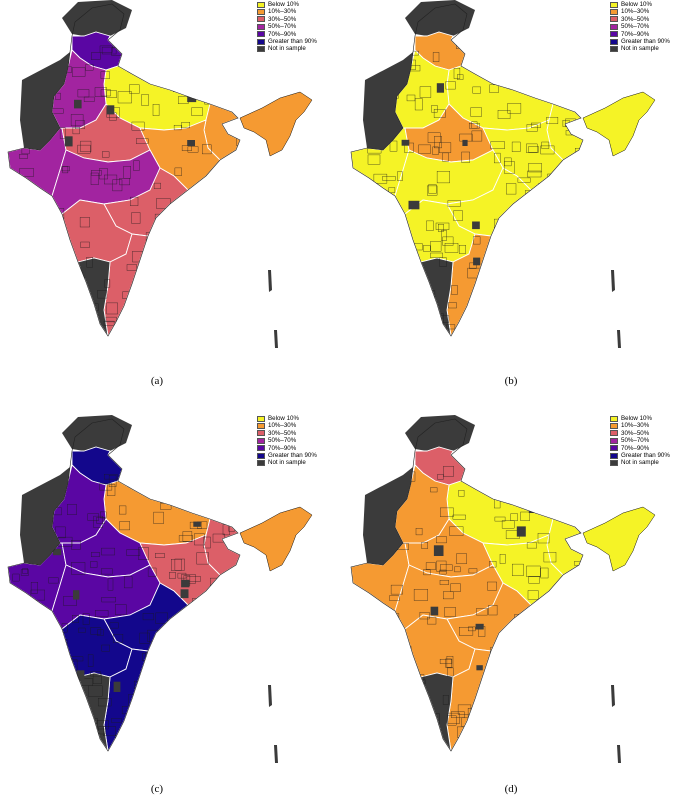  What do you see at coordinates (640, 462) in the screenshot?
I see `legend-item: Not in sample` at bounding box center [640, 462].